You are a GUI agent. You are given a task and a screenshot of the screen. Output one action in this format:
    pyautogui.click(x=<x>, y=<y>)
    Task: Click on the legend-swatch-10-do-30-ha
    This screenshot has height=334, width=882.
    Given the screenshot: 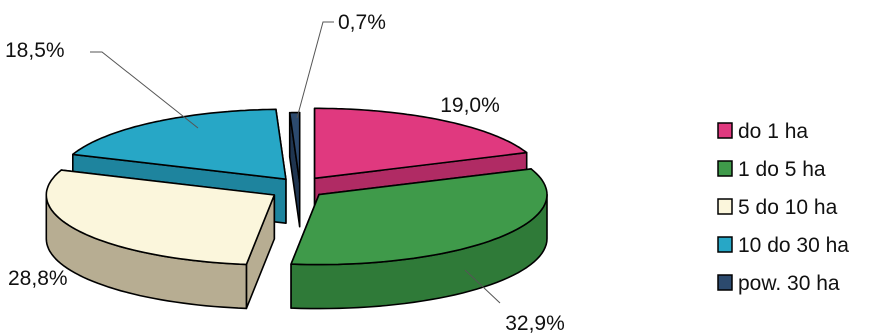 What is the action you would take?
    pyautogui.click(x=725, y=244)
    